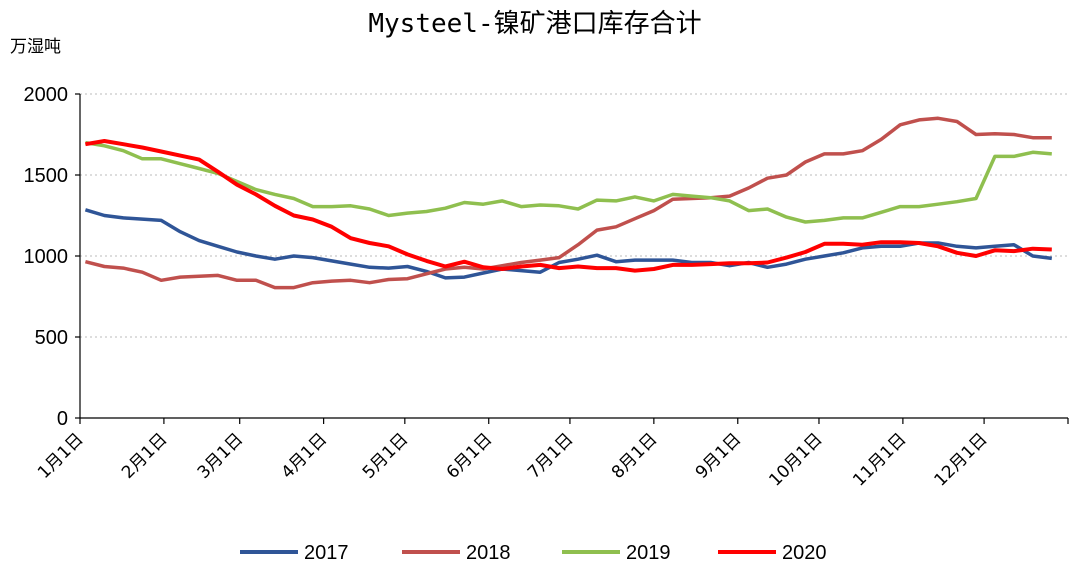 The image size is (1071, 564). Describe the element at coordinates (879, 459) in the screenshot. I see `x-tick-label: 11月1日` at that location.